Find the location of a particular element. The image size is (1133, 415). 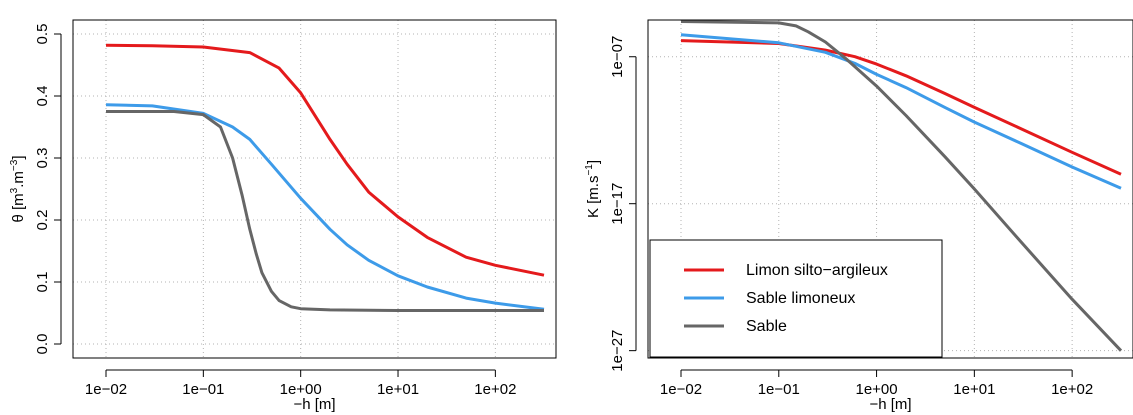

y-axis-label-superscript: 3 is located at coordinates (14, 190).